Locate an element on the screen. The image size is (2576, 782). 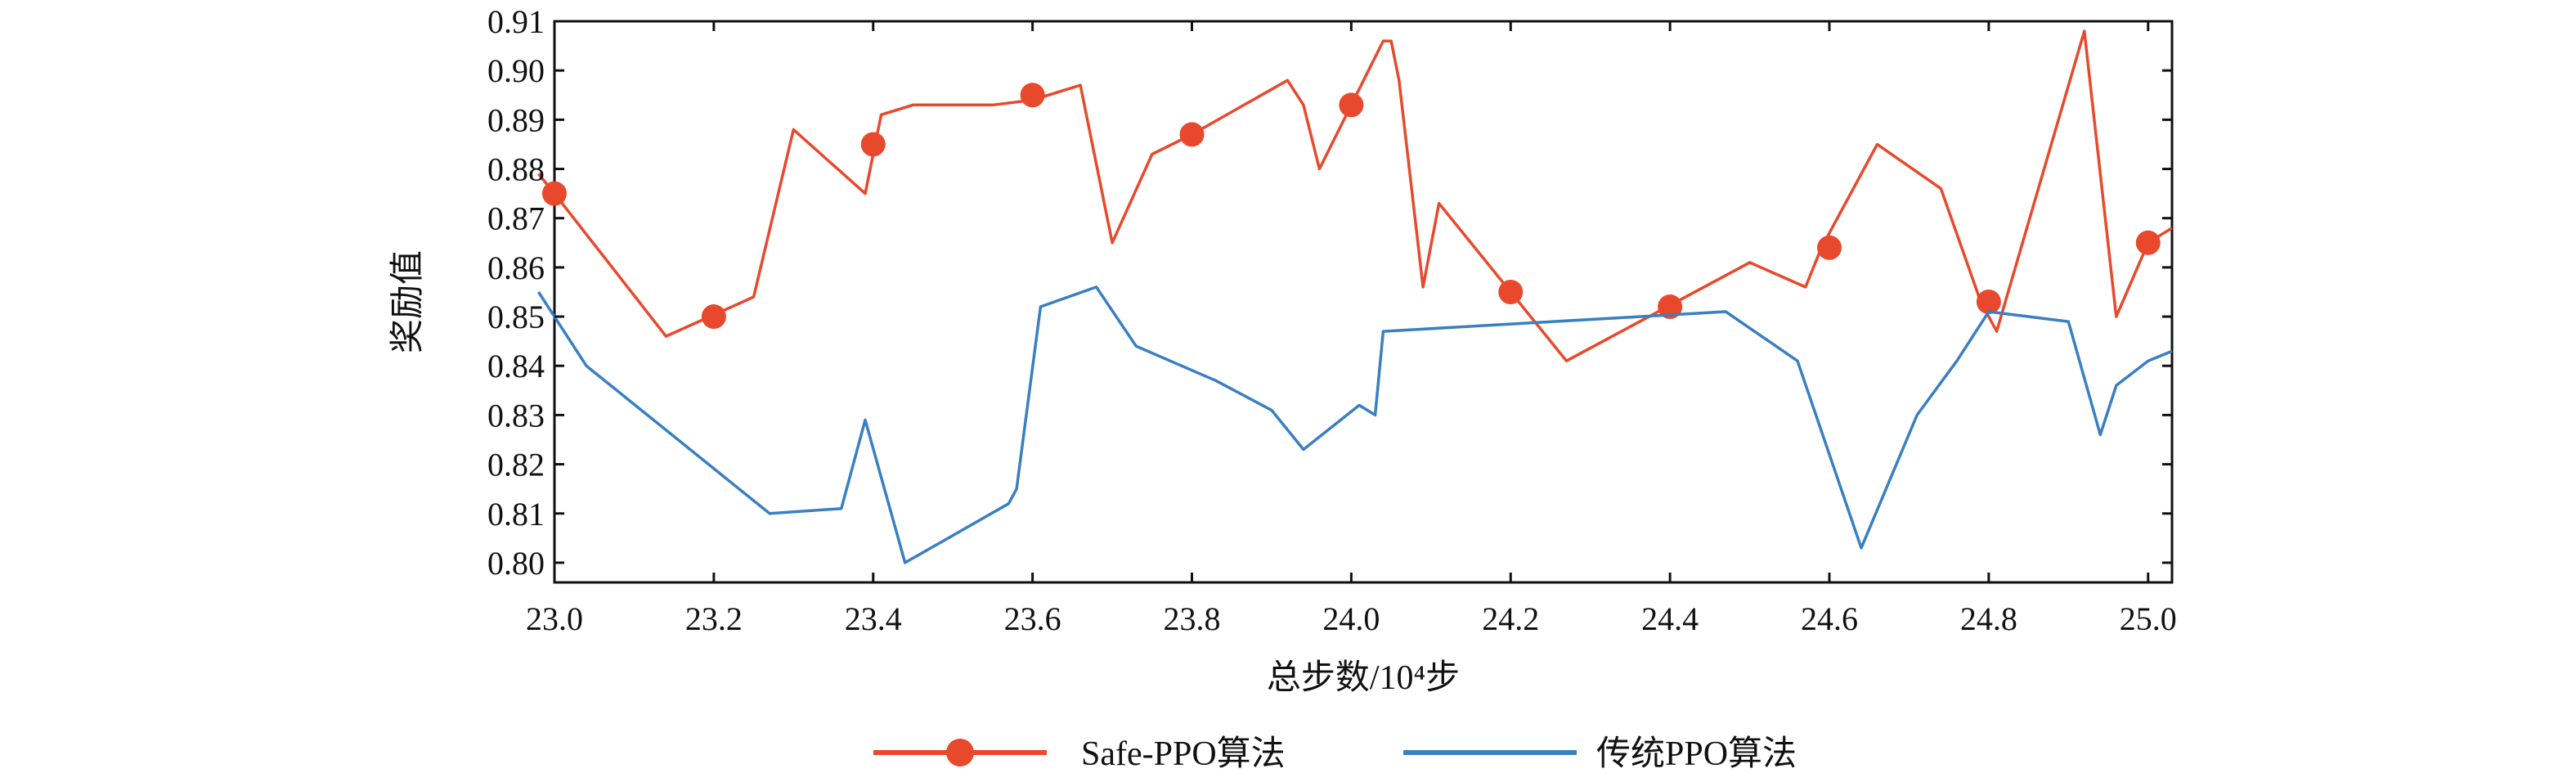
x-tick-label: 23.8 is located at coordinates (1193, 618).